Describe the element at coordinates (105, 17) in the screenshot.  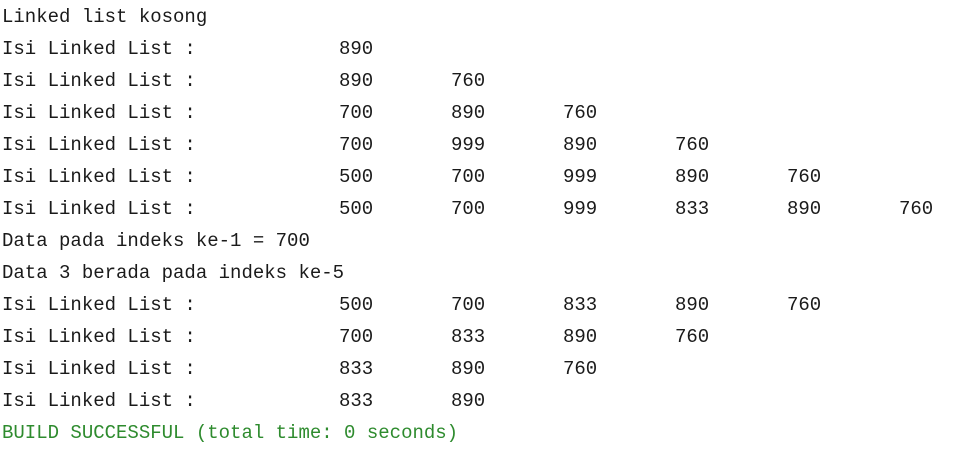
I see `message-text: Linked list kosong` at that location.